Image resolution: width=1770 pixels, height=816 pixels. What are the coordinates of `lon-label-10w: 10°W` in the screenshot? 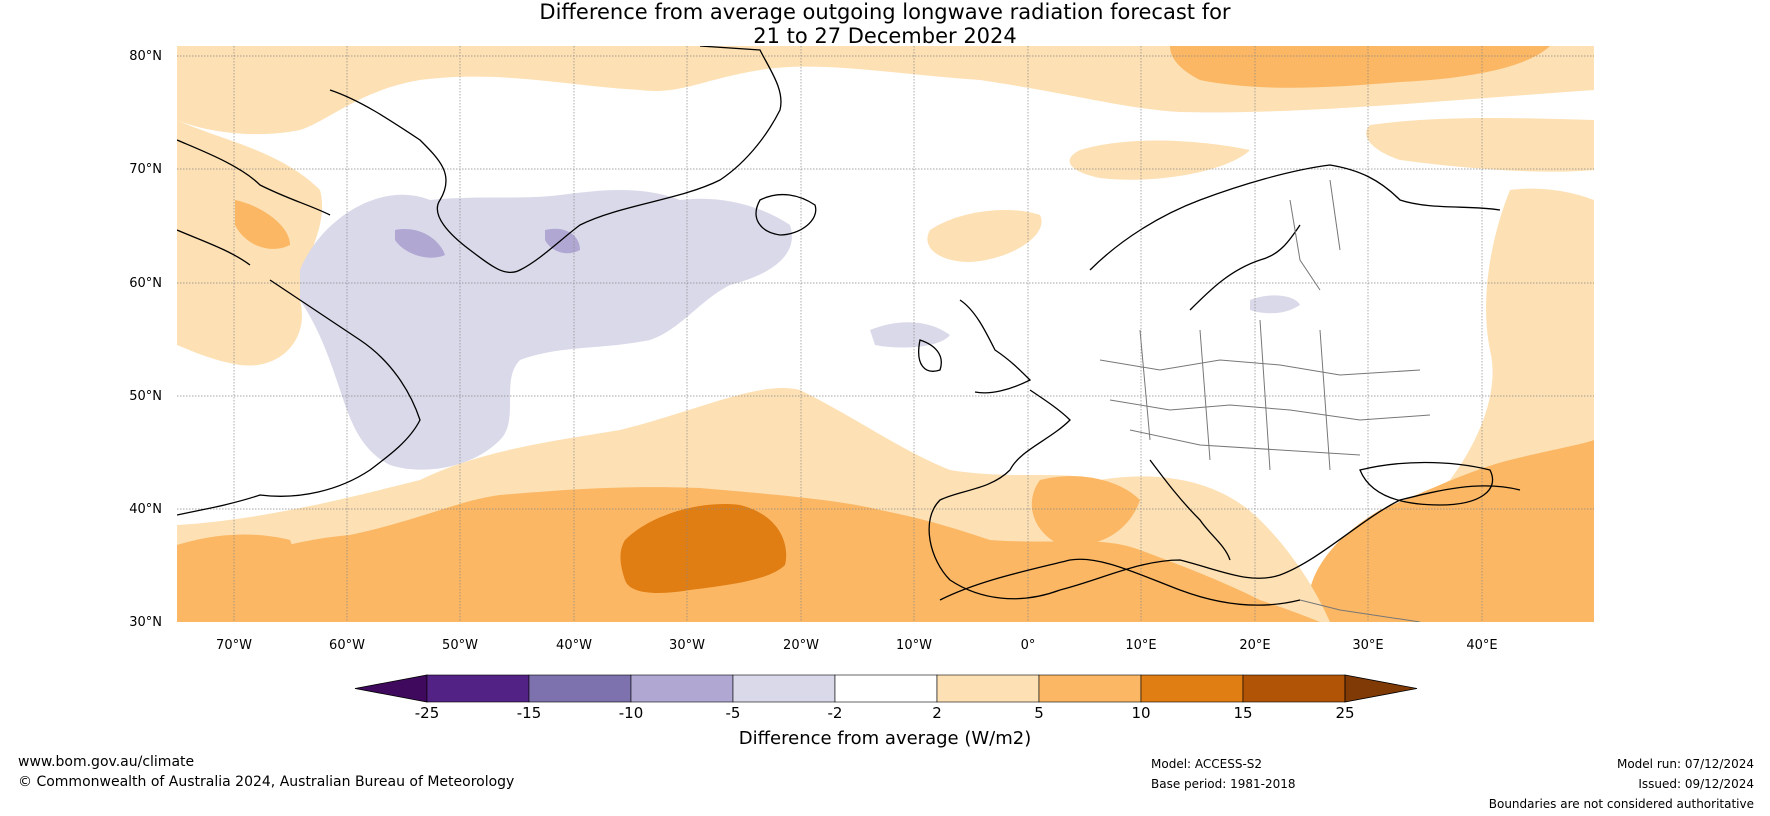 It's located at (914, 645).